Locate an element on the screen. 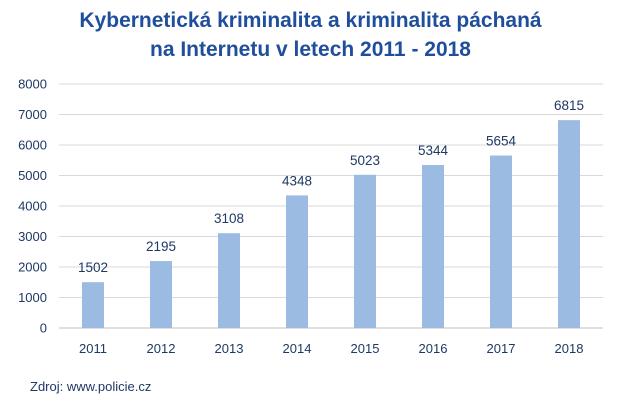 Image resolution: width=621 pixels, height=408 pixels. y-tick-label-4000: 4000 is located at coordinates (32, 206).